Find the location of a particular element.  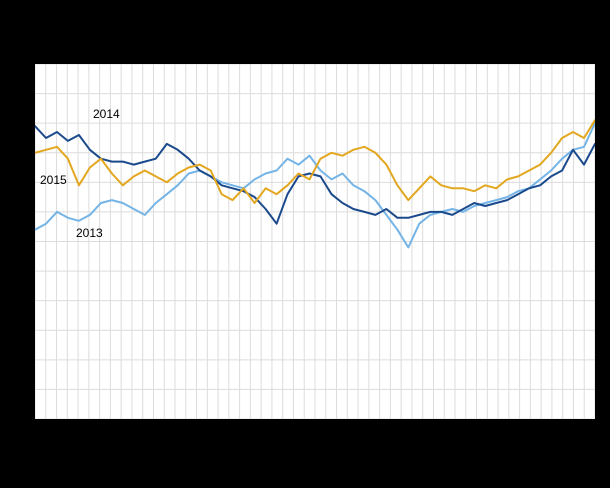

series-label-2014: 2014 is located at coordinates (106, 114).